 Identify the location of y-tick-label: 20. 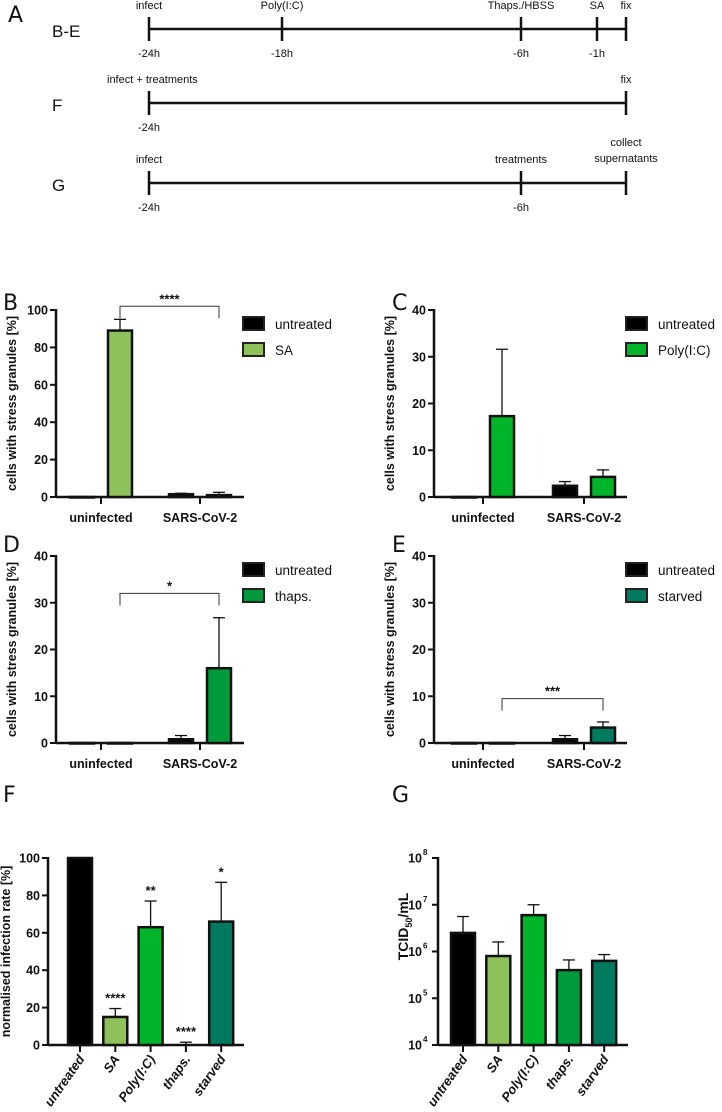
(419, 404).